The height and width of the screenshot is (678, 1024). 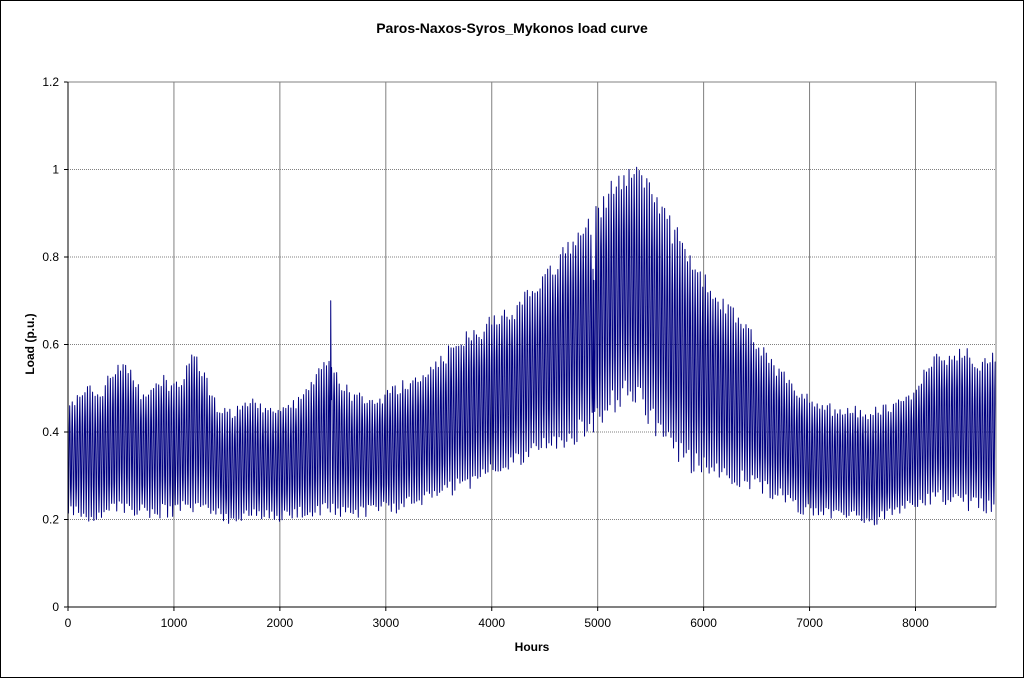 I want to click on y-tick-label: 1, so click(x=55, y=170).